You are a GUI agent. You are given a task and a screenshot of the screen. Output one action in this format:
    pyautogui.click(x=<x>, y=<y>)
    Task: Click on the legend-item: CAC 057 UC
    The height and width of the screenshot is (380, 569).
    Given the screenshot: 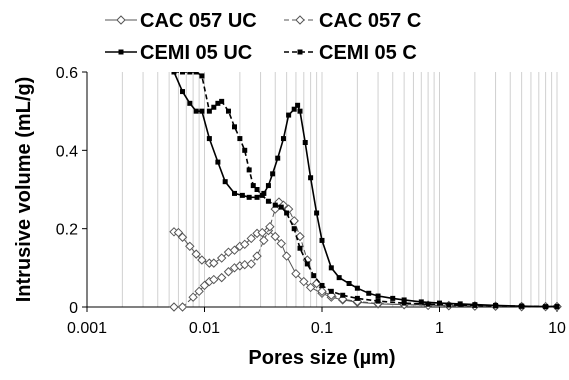 What is the action you would take?
    pyautogui.click(x=181, y=21)
    